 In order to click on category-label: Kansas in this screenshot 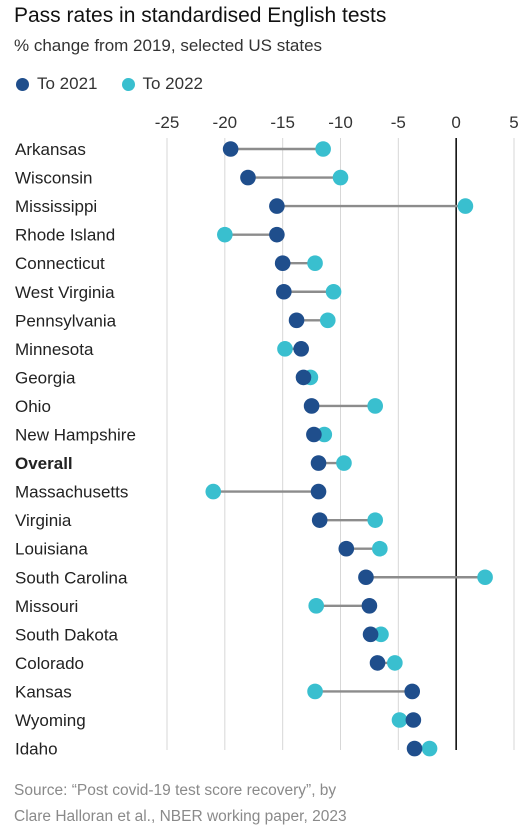, I will do `click(43, 691)`.